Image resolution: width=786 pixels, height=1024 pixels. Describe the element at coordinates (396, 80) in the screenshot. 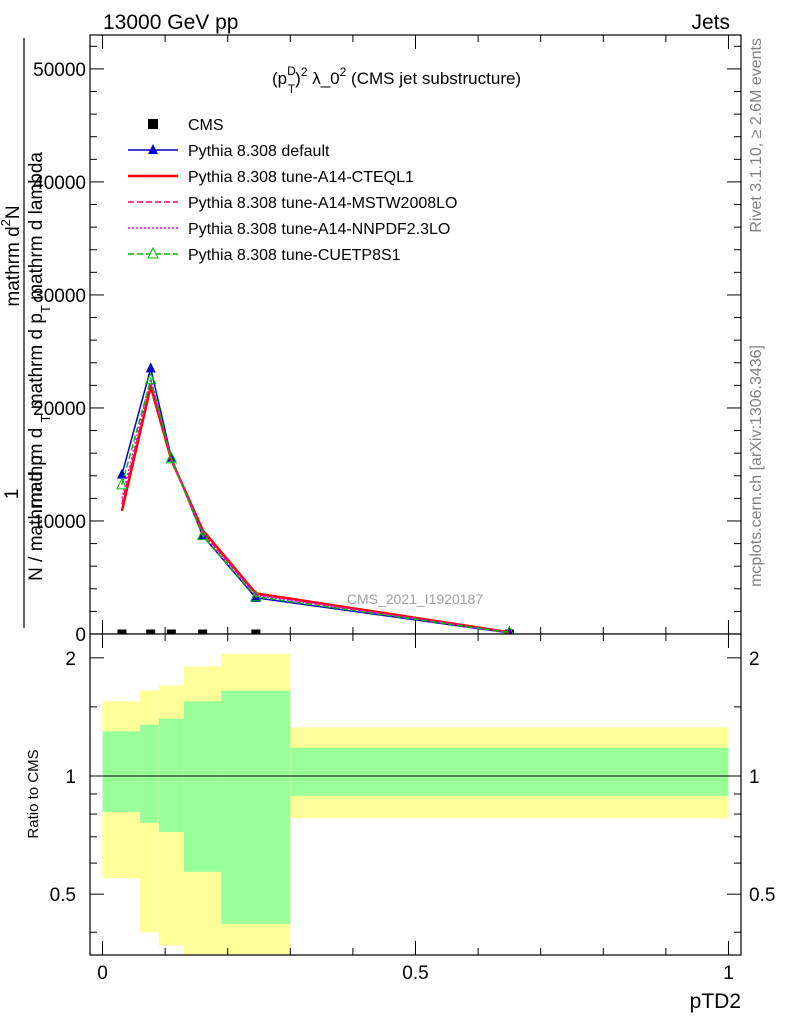

I see `plot-title: (pD T)2 λ_02 (CMS jet substructure)` at that location.